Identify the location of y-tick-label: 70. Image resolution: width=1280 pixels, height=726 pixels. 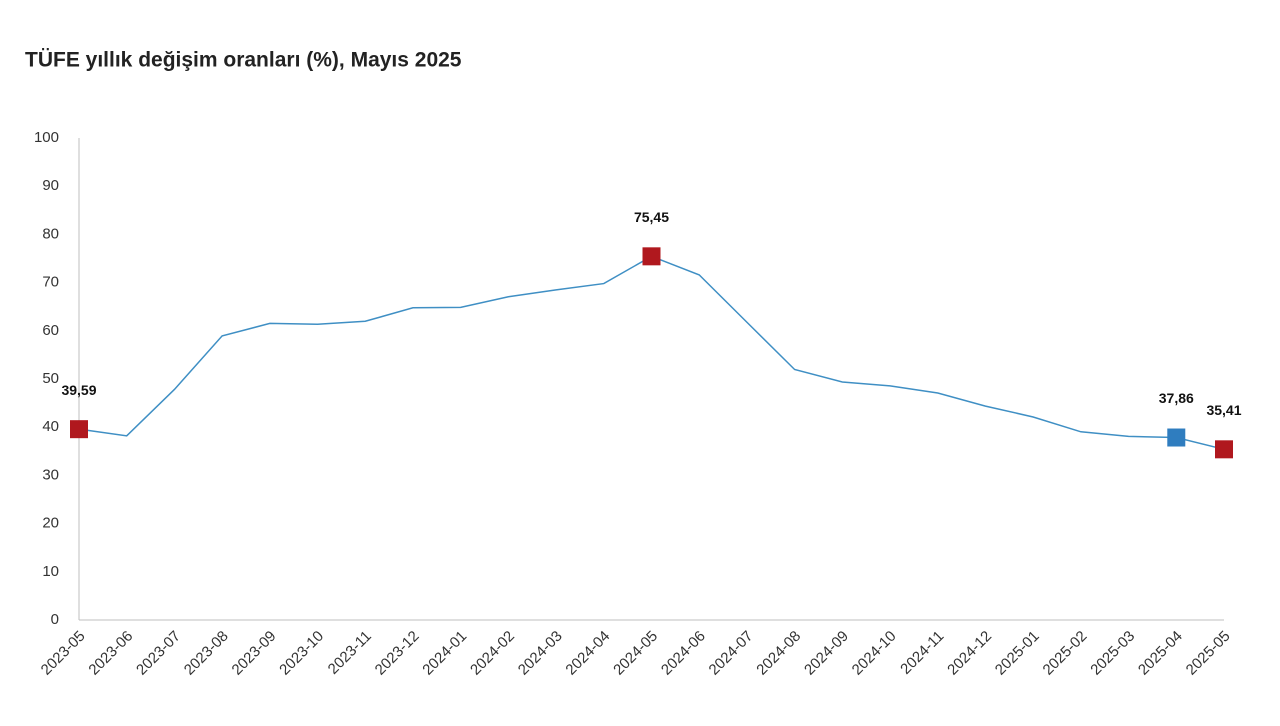
(50, 282).